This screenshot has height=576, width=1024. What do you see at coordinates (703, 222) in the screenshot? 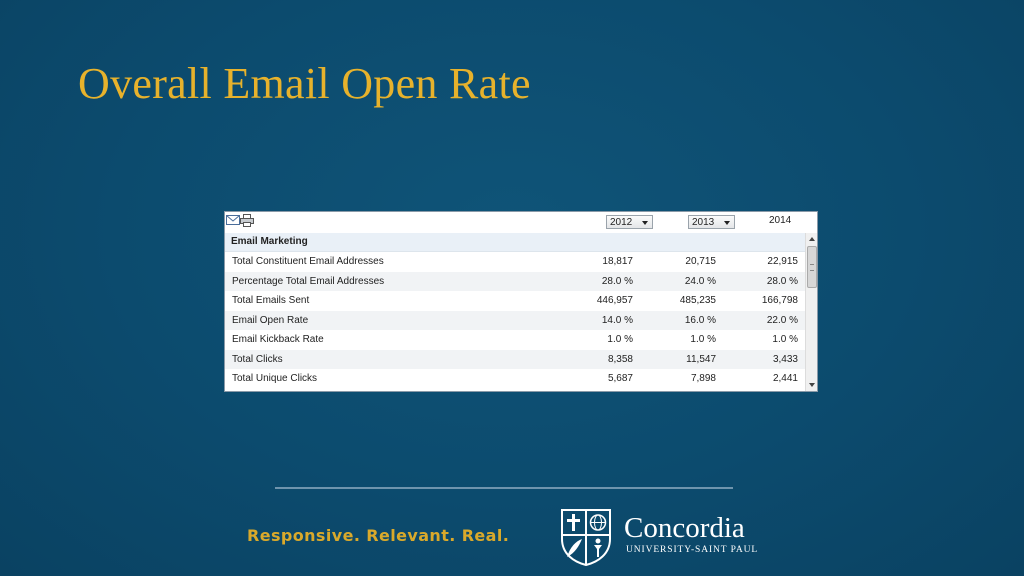
I see `year-select-value: 2013` at bounding box center [703, 222].